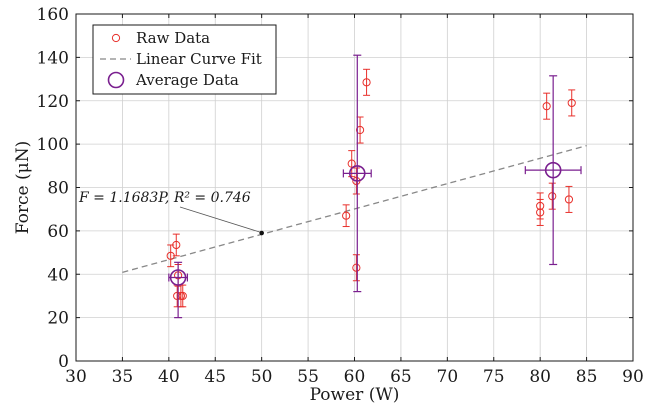 Image resolution: width=662 pixels, height=410 pixels. I want to click on x-tick-label: 30, so click(76, 377).